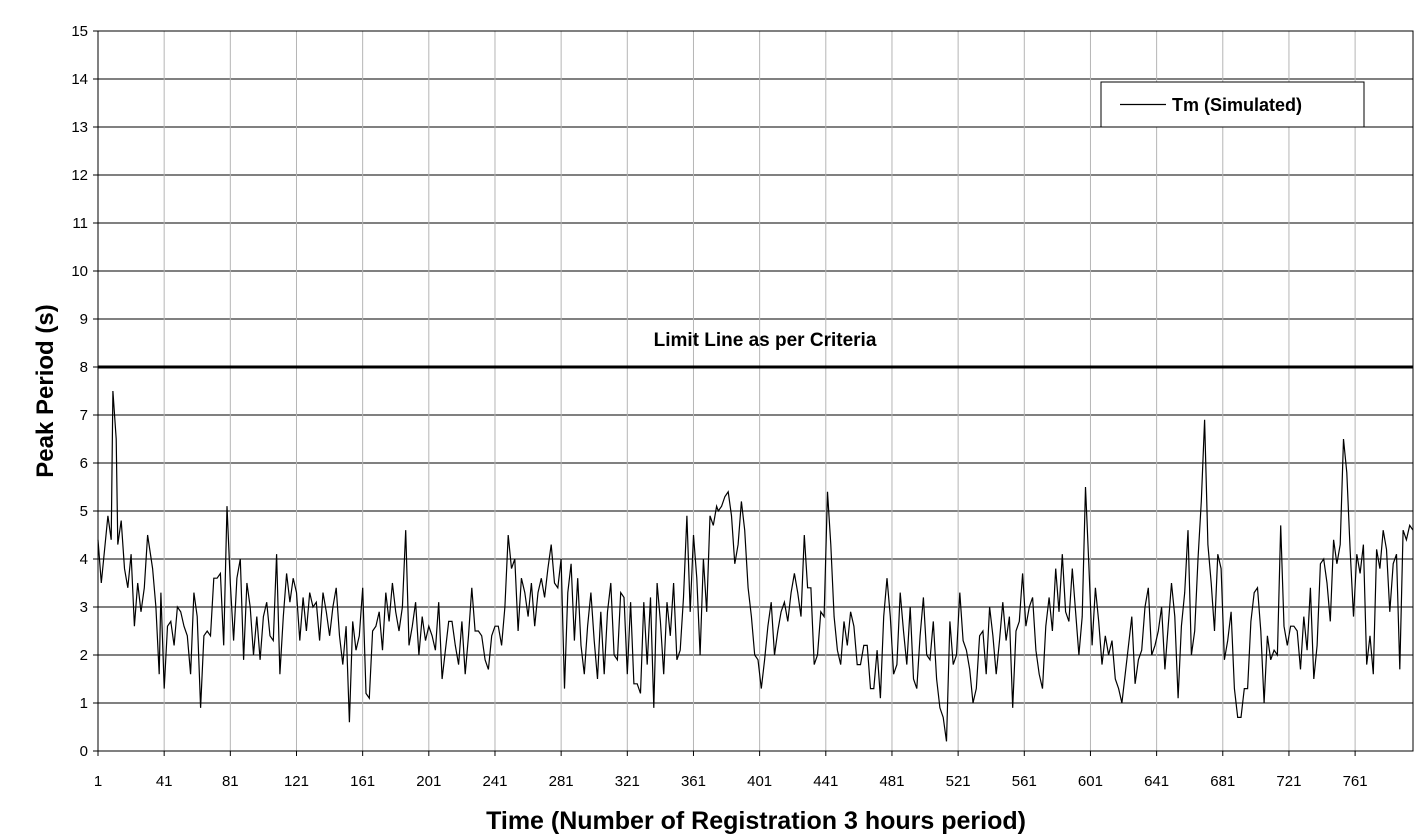 This screenshot has height=835, width=1423. What do you see at coordinates (79, 31) in the screenshot?
I see `y-tick-label: 15` at bounding box center [79, 31].